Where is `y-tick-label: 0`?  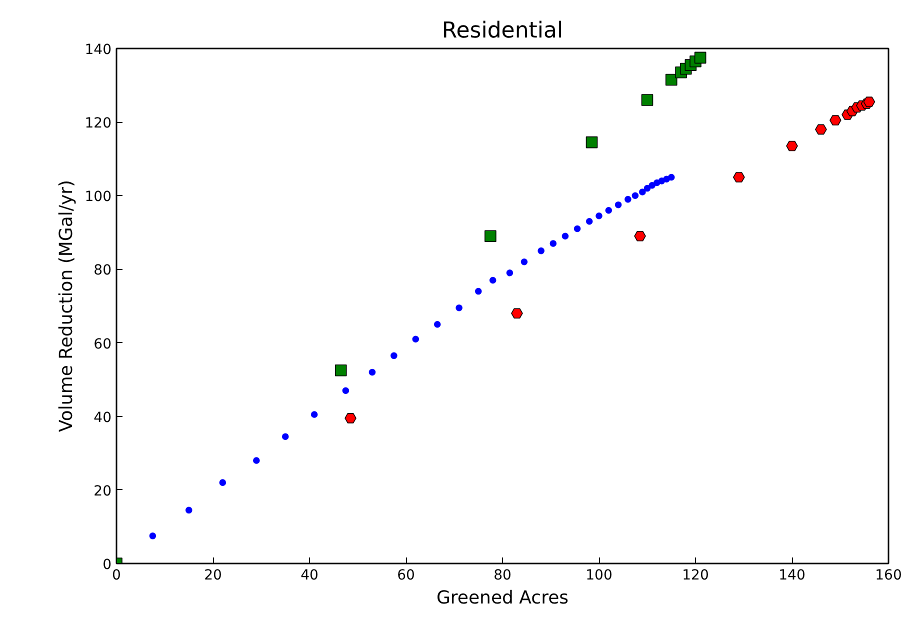 y-tick-label: 0 is located at coordinates (107, 565).